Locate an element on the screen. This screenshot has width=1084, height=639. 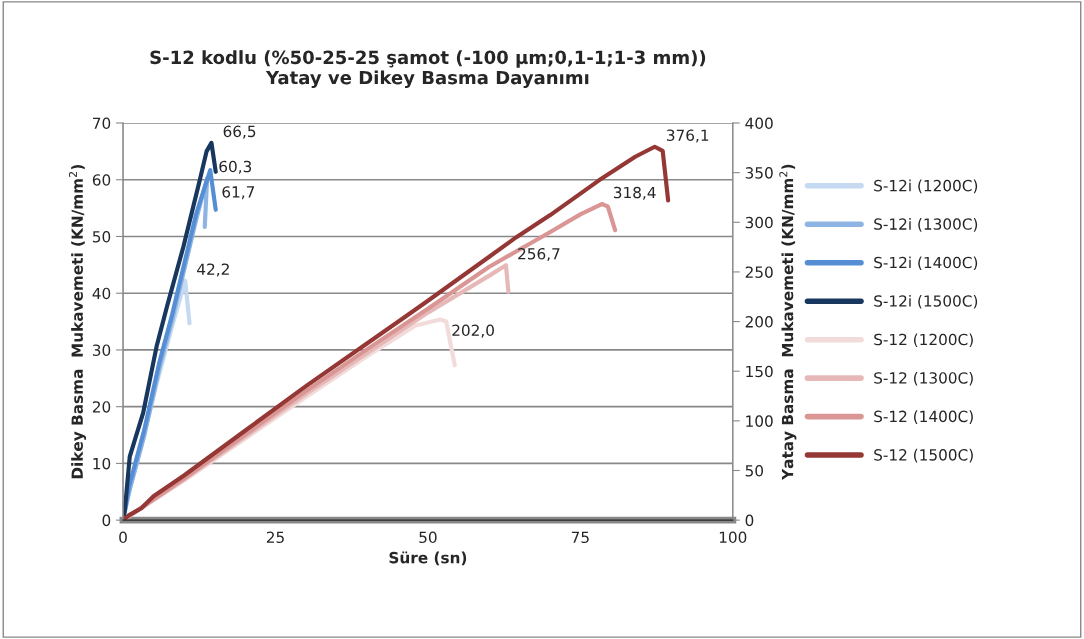
y-tick-label: 50 is located at coordinates (101, 236).